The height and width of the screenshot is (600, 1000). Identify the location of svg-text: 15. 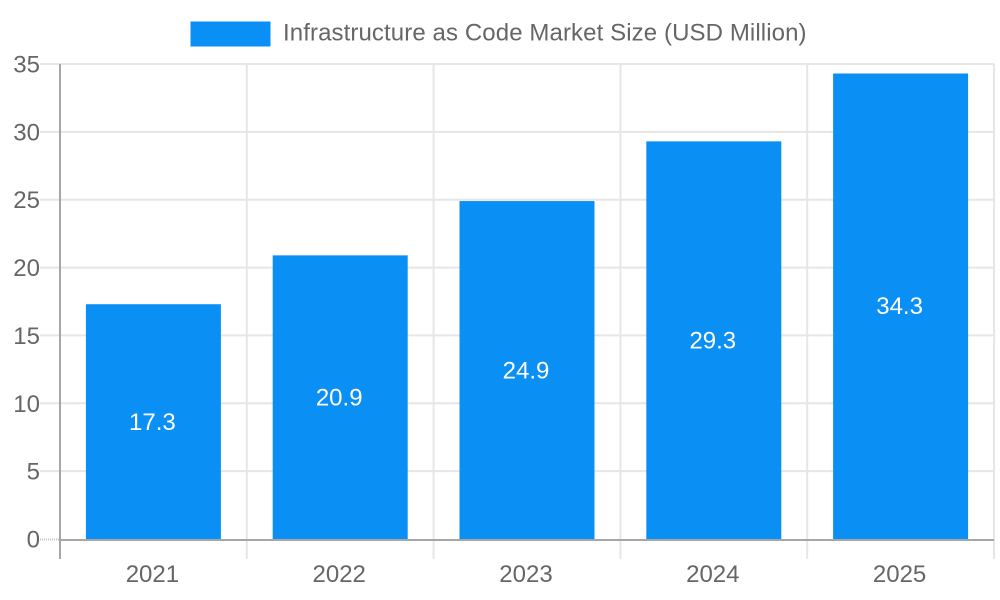
(26, 336).